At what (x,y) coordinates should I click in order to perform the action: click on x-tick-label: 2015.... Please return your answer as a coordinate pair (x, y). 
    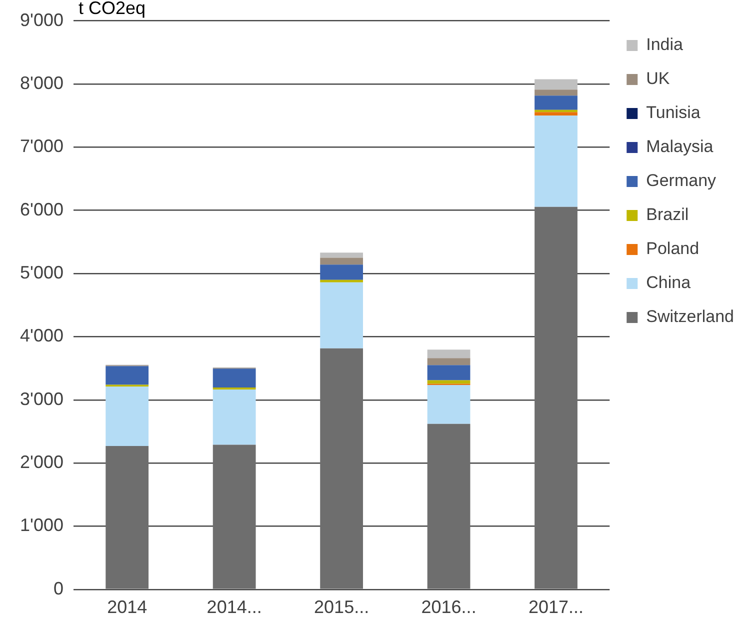
    Looking at the image, I should click on (342, 607).